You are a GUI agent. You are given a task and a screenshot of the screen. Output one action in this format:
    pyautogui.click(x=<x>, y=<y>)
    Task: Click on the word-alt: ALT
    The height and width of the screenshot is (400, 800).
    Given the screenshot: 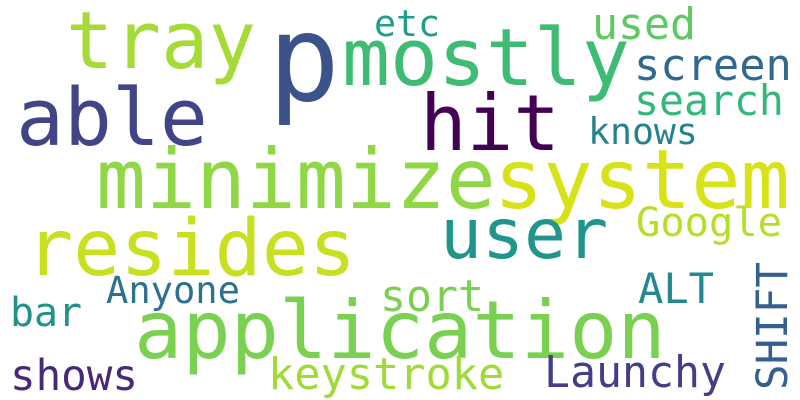 What is the action you would take?
    pyautogui.click(x=676, y=288)
    